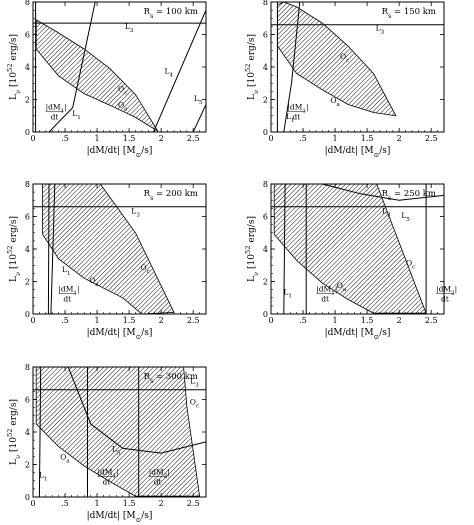 The width and height of the screenshot is (474, 525). Describe the element at coordinates (169, 73) in the screenshot. I see `curve-label: L4` at that location.